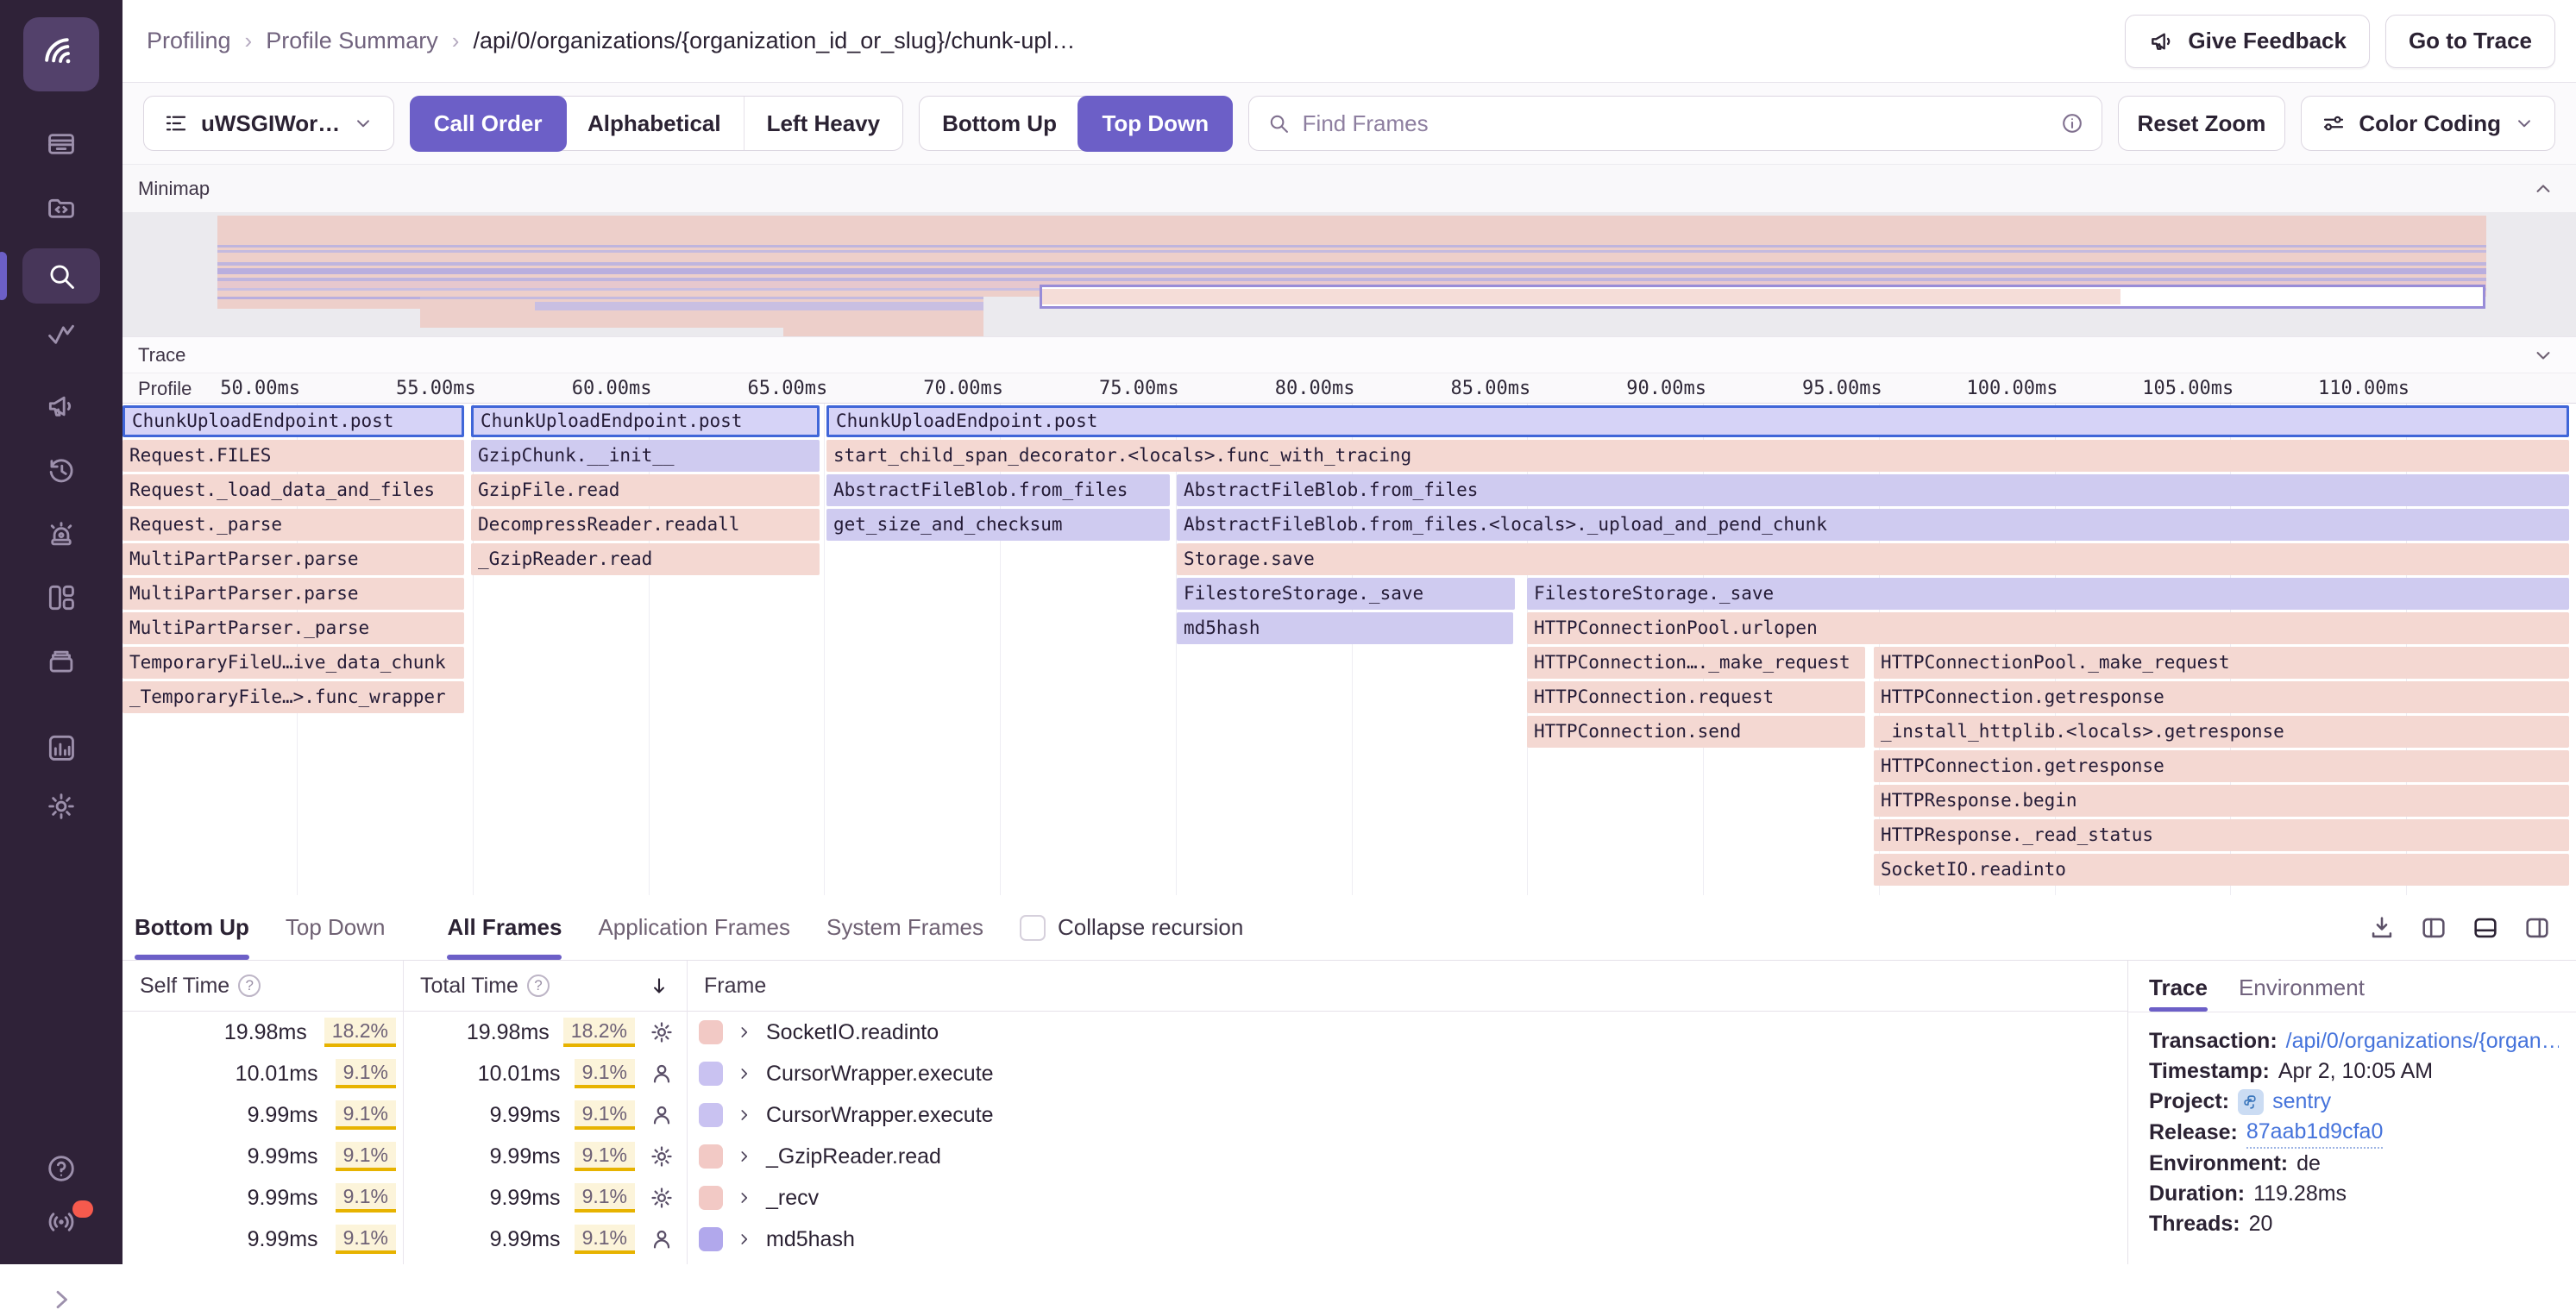 Image resolution: width=2576 pixels, height=1316 pixels. I want to click on details-tab-environment: Environment, so click(2301, 987).